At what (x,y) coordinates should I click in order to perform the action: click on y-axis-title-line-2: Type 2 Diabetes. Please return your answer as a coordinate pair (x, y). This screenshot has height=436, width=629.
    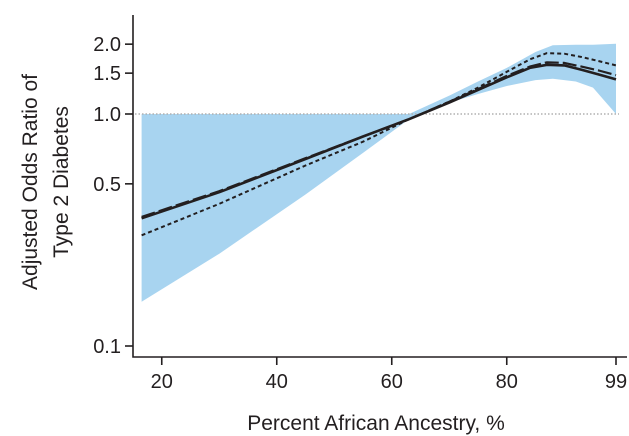
    Looking at the image, I should click on (61, 182).